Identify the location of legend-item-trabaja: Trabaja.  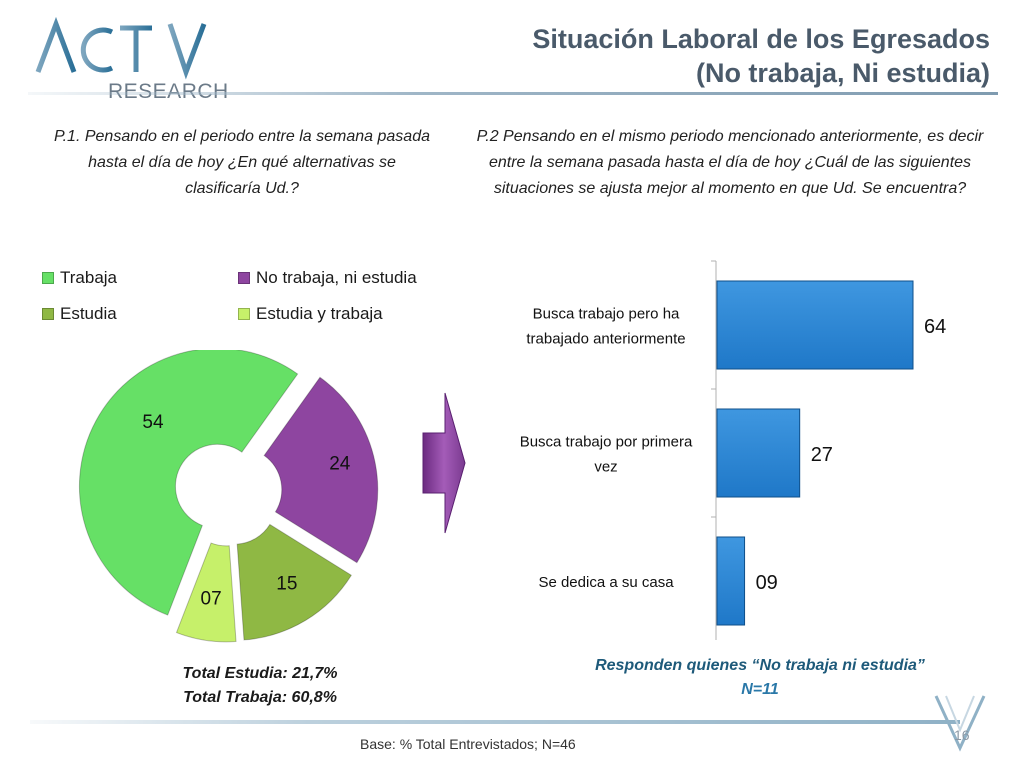
(79, 278).